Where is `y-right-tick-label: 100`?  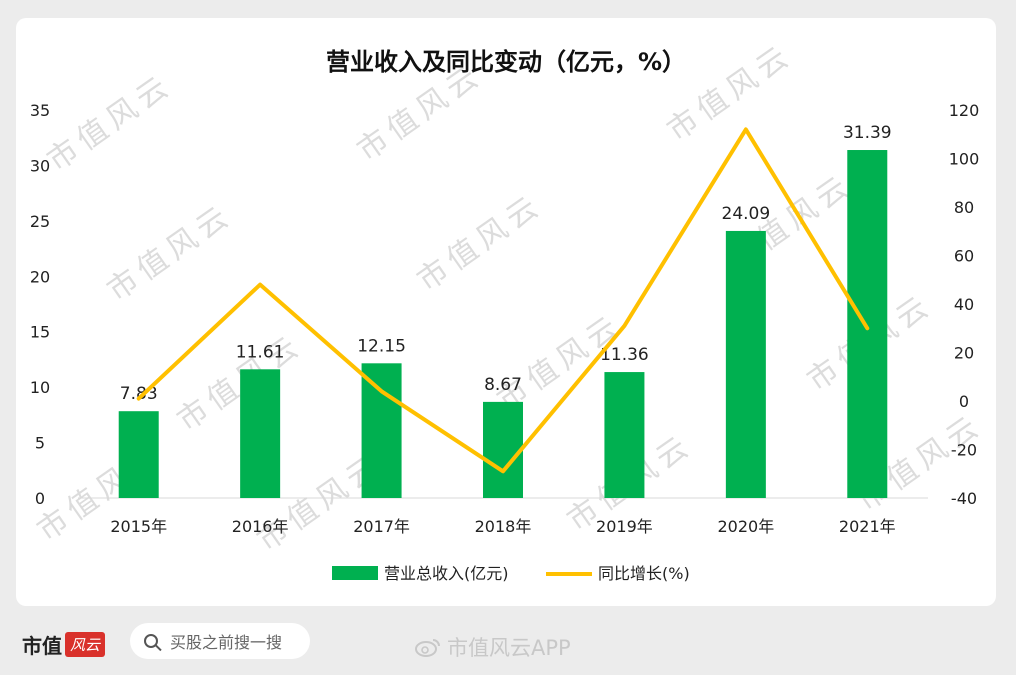
y-right-tick-label: 100 is located at coordinates (964, 159).